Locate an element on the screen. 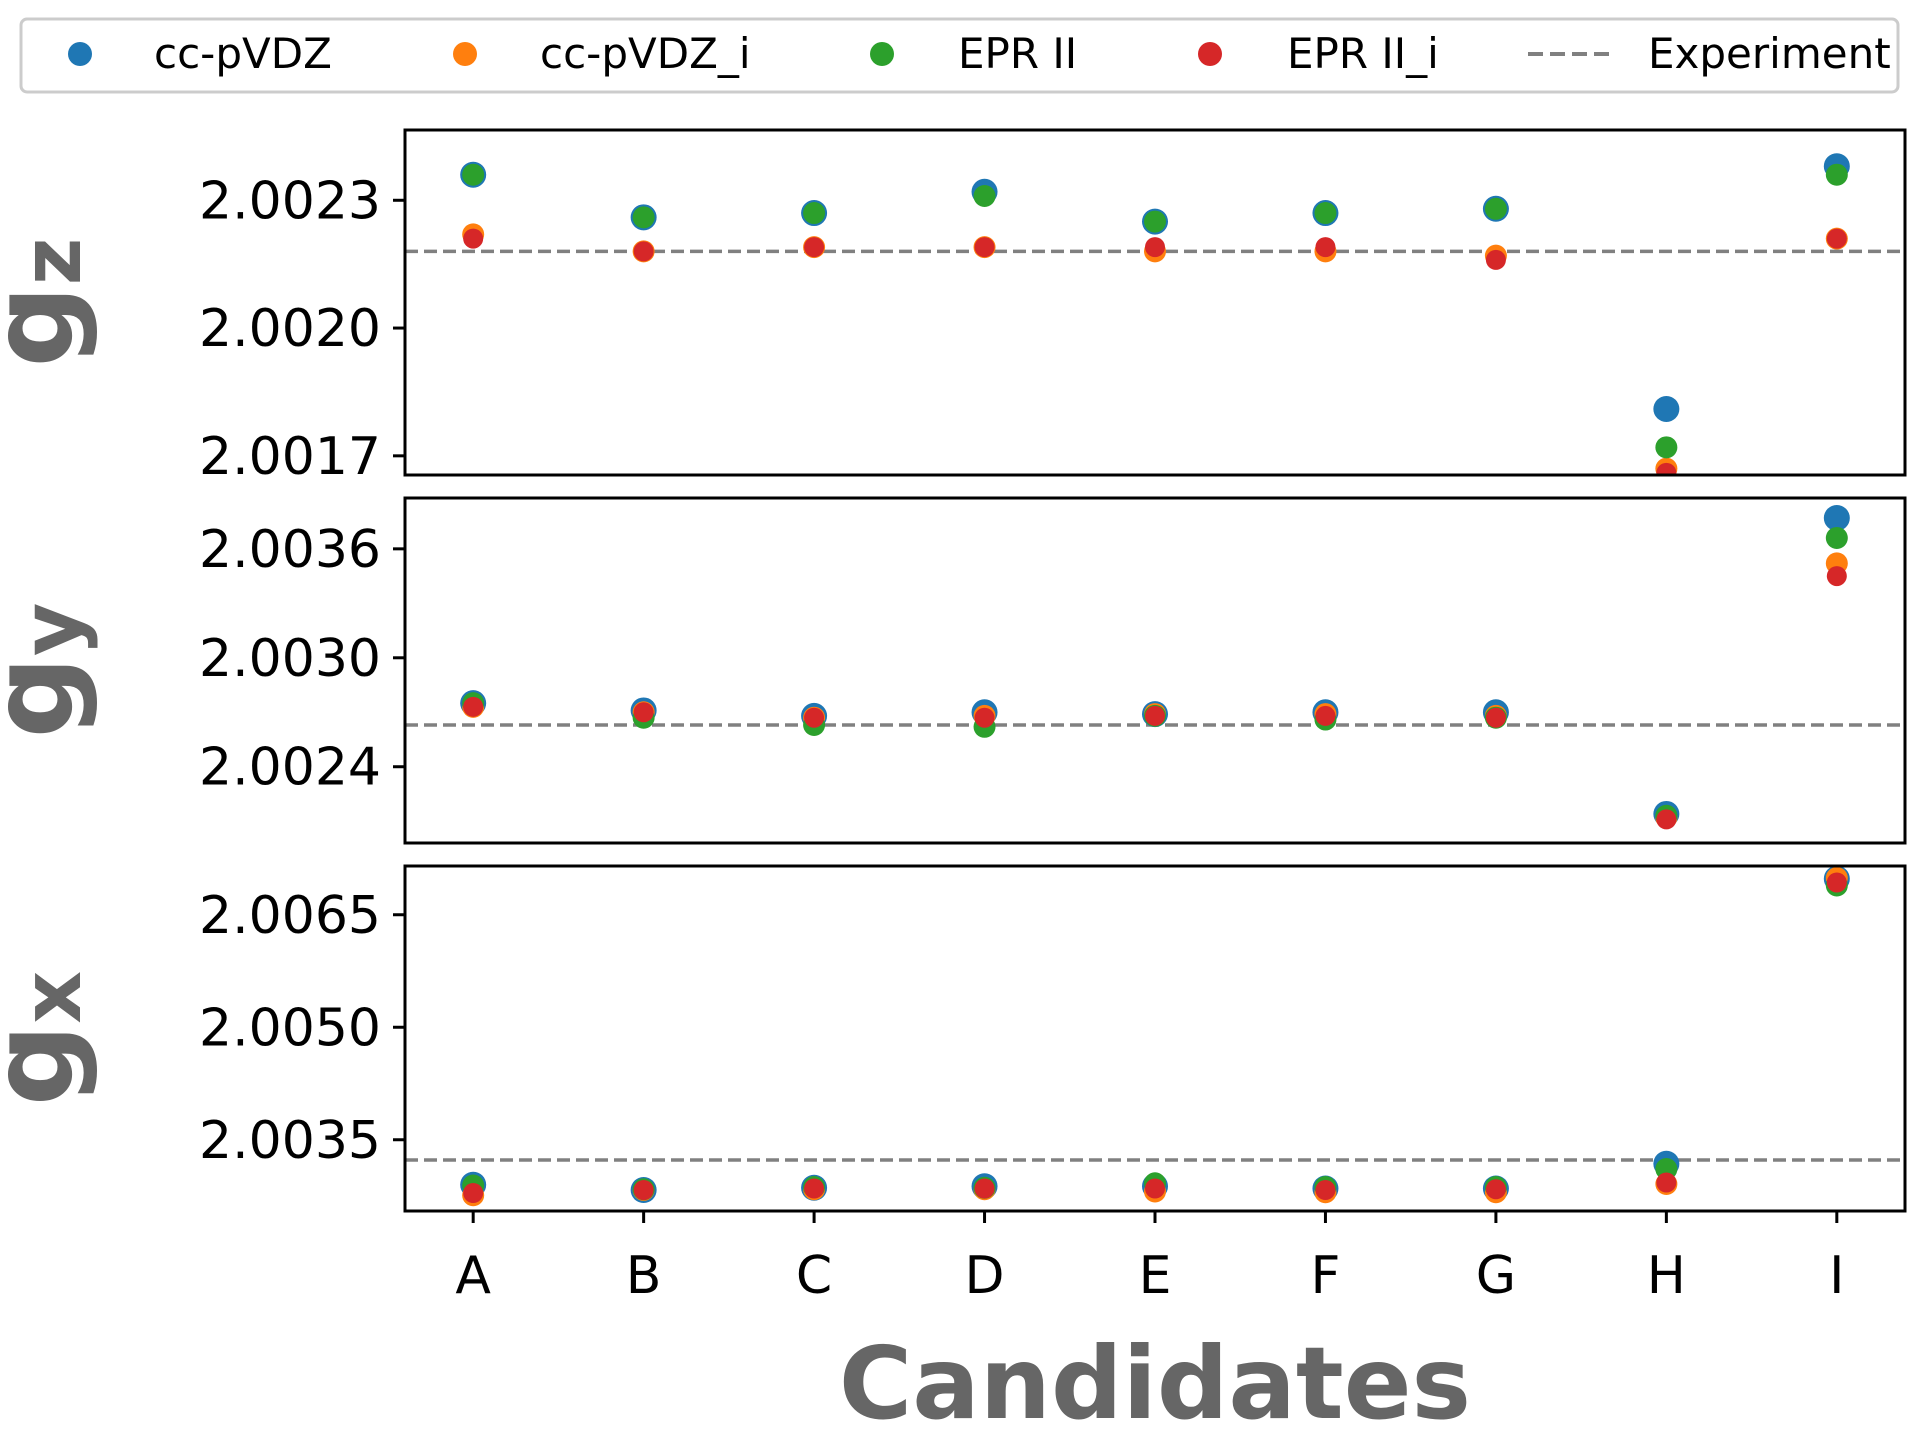 This screenshot has height=1440, width=1920. point-gy-epr-ii-i-c is located at coordinates (814, 717).